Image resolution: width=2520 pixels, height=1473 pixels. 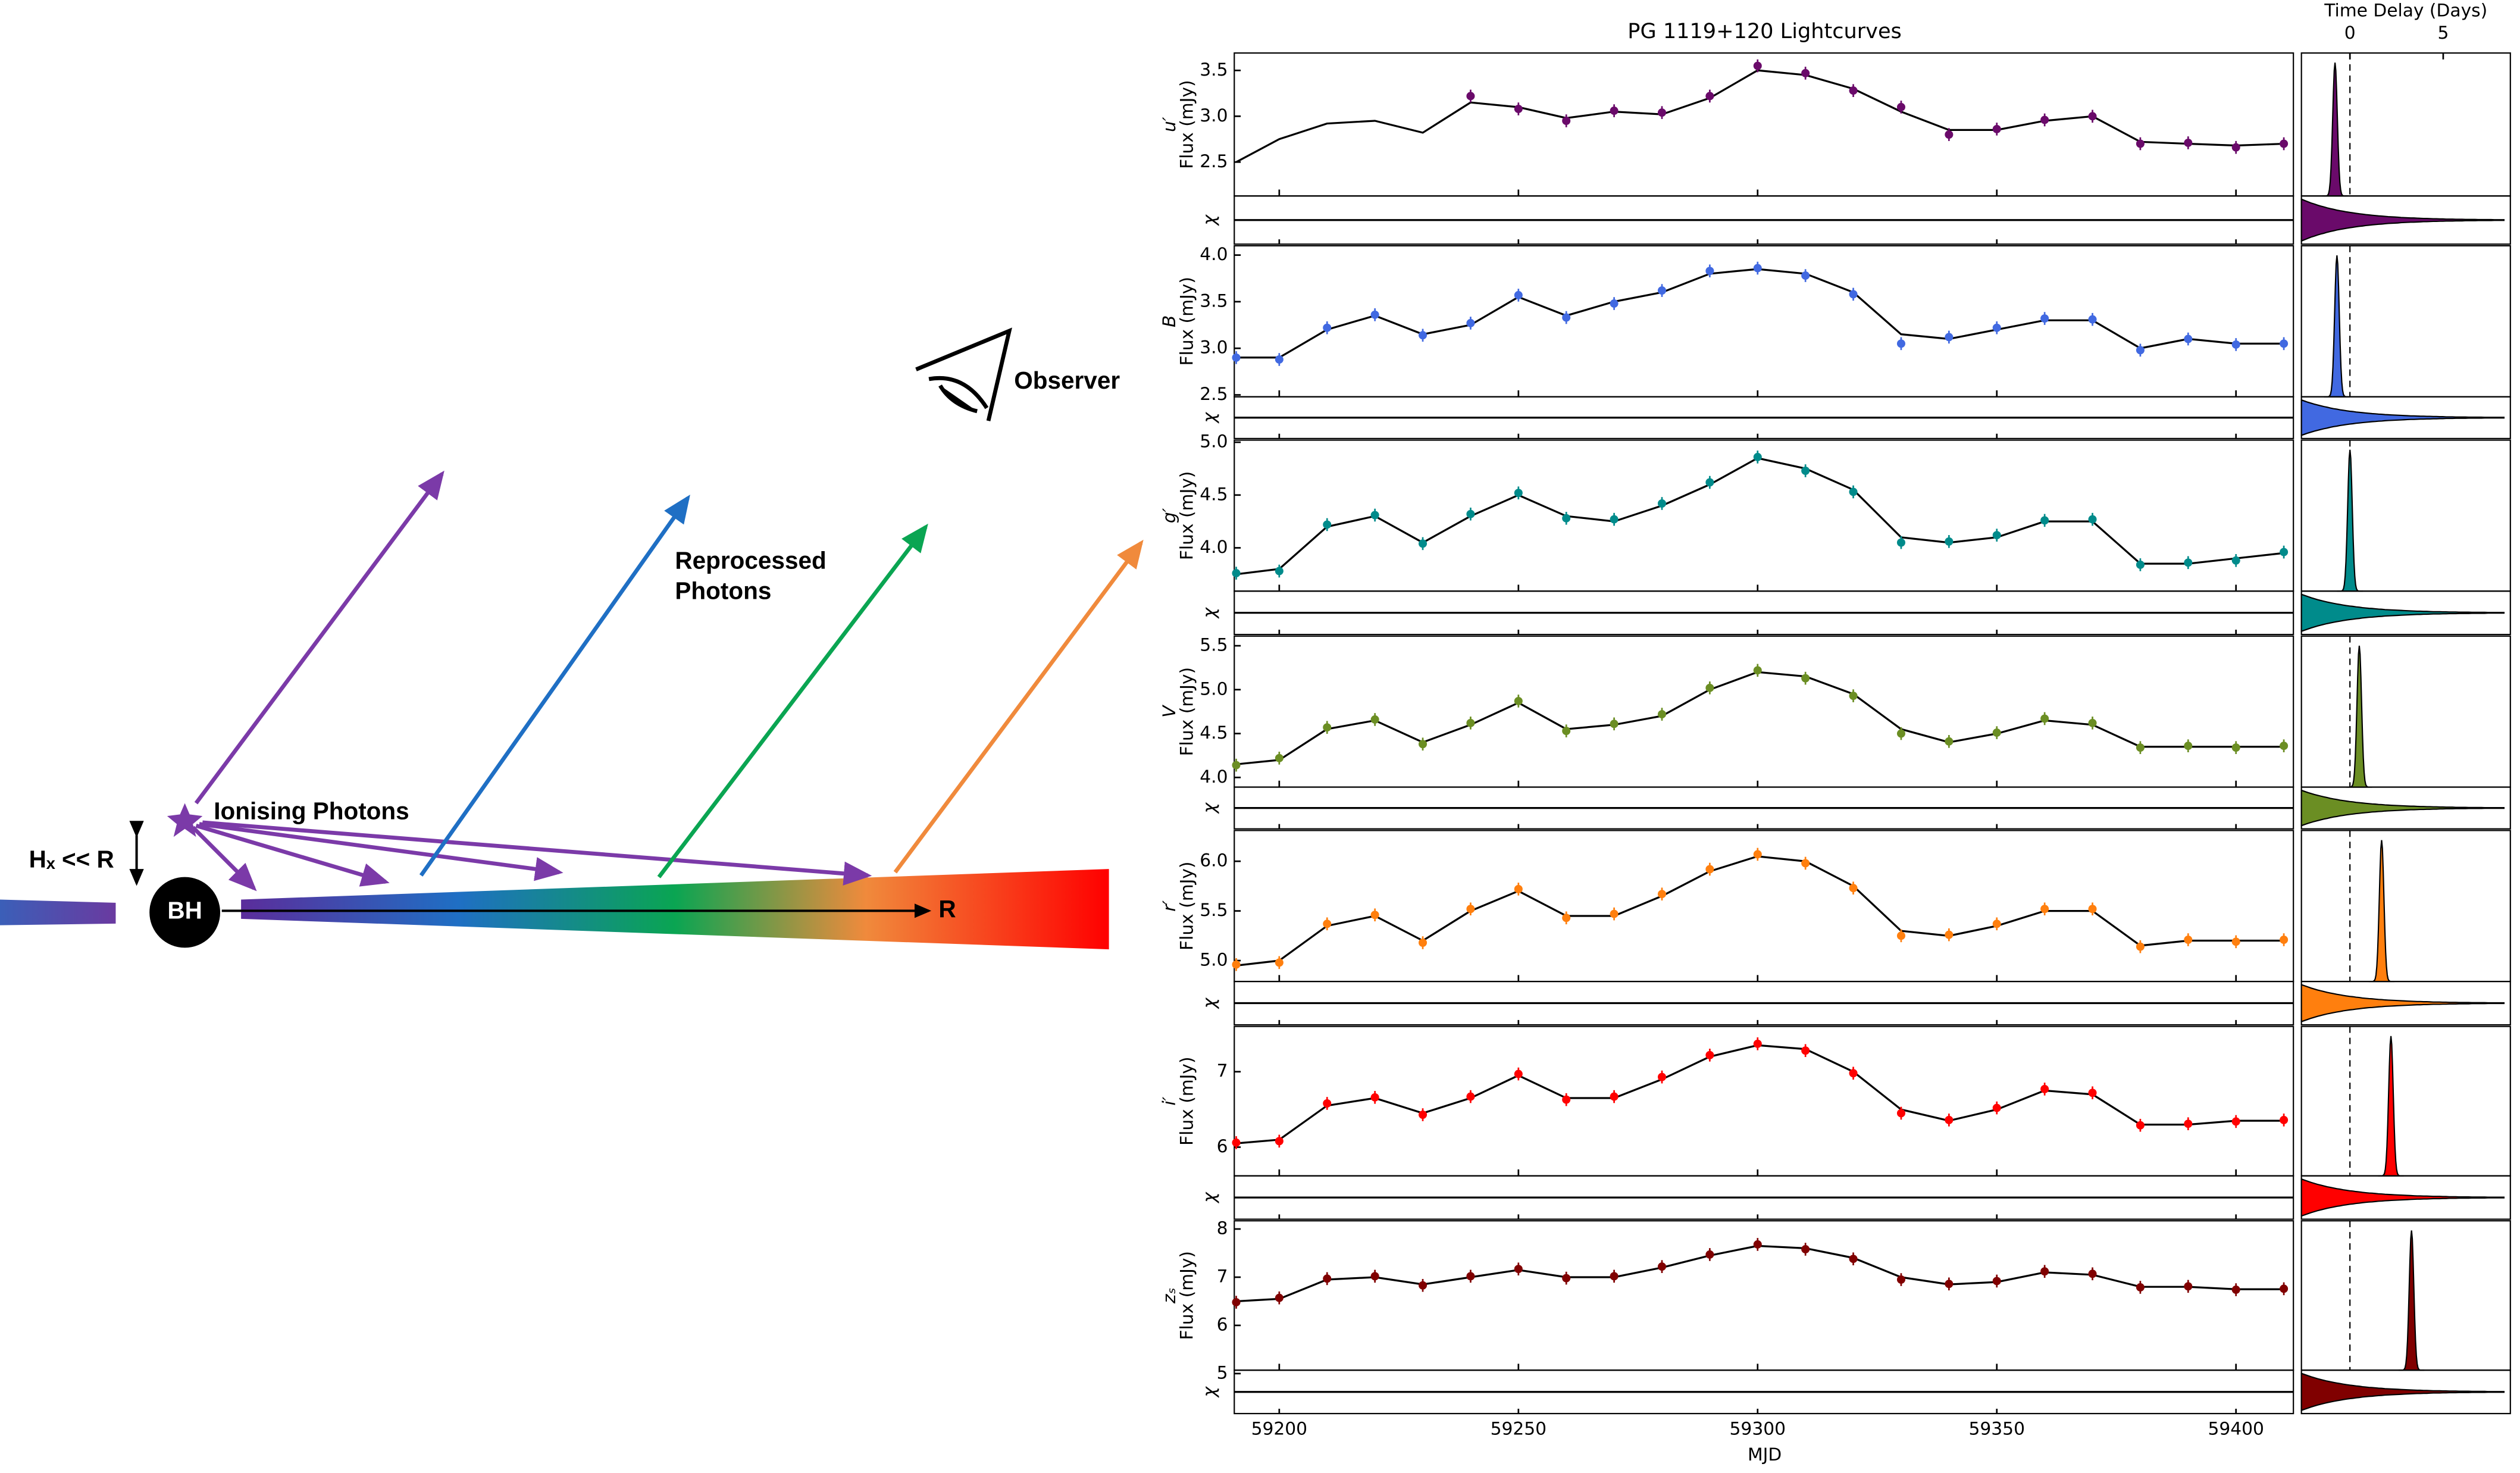 What do you see at coordinates (1186, 321) in the screenshot?
I see `flux-label: Flux (mJy)` at bounding box center [1186, 321].